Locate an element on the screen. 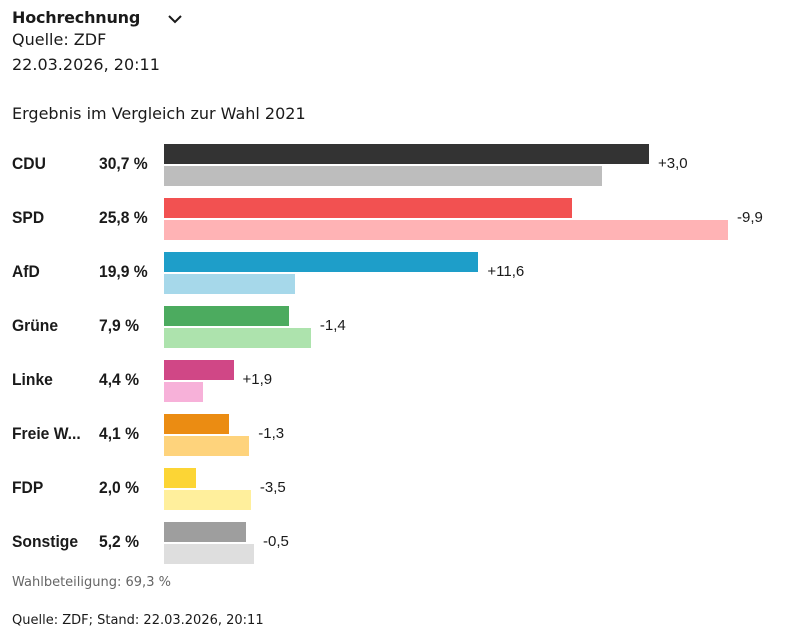 The image size is (792, 640). footer-source: Quelle: ZDF; Stand: 22.03.2026, 20:11 is located at coordinates (138, 620).